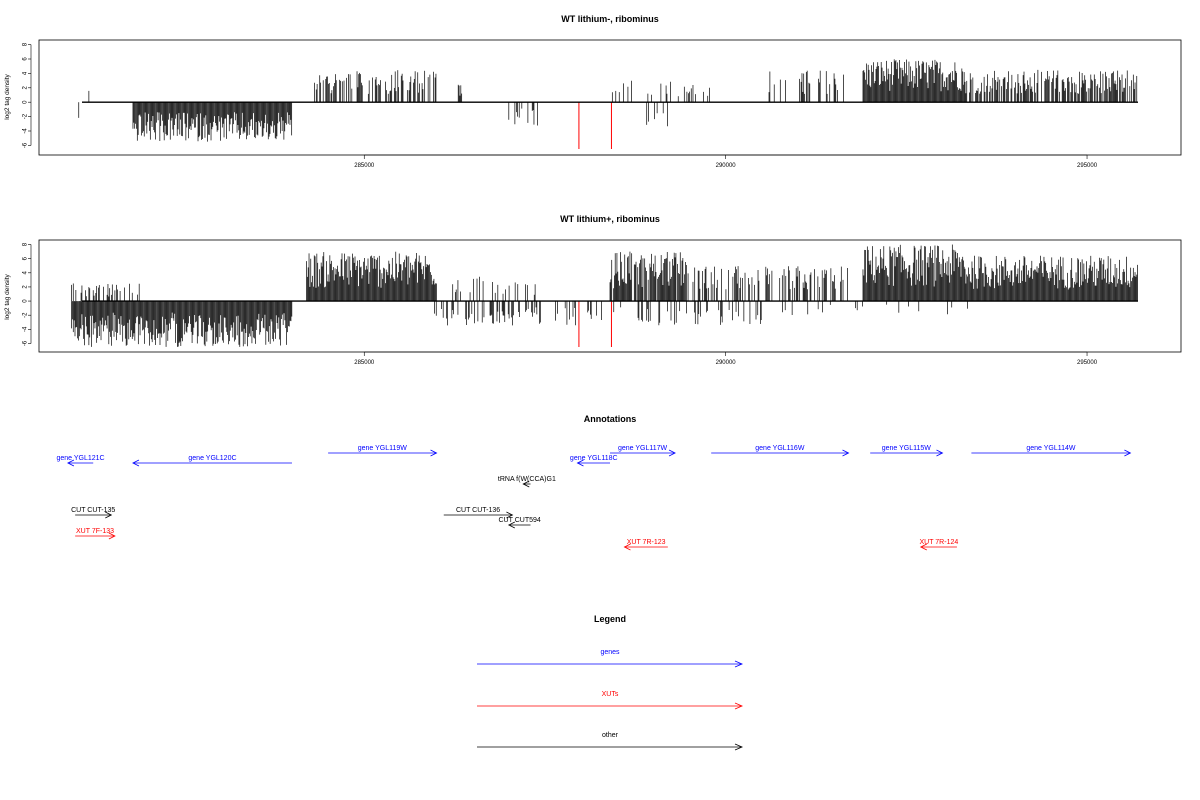  I want to click on annotation-label: CUT CUT-136, so click(478, 510).